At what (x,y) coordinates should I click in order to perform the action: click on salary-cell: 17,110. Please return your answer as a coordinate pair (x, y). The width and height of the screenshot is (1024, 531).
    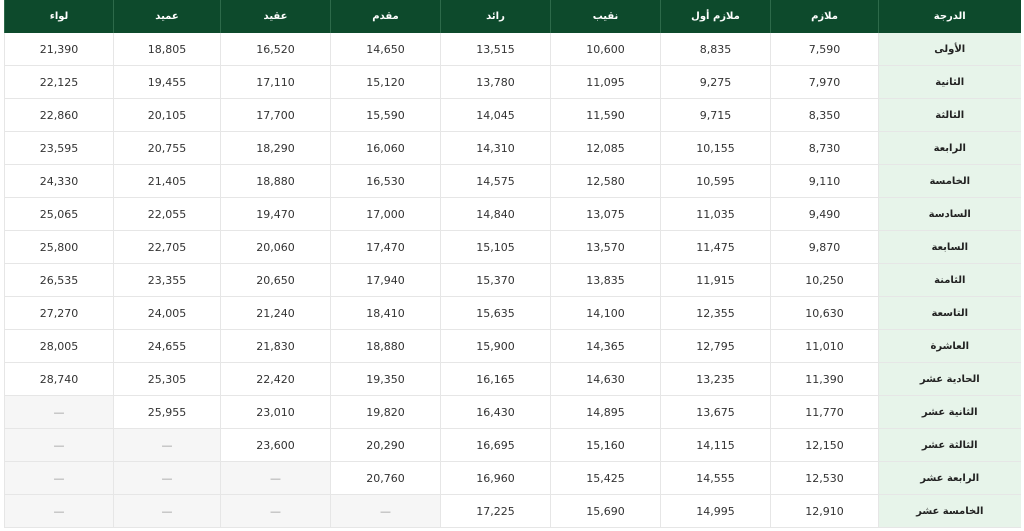
    Looking at the image, I should click on (275, 82).